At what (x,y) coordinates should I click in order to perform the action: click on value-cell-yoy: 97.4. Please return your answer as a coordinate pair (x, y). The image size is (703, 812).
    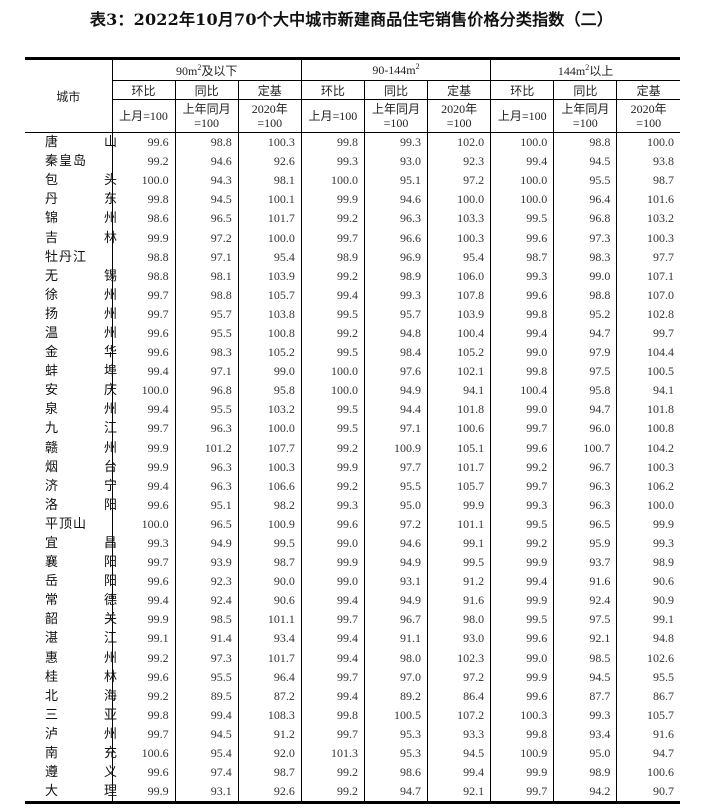
    Looking at the image, I should click on (206, 773).